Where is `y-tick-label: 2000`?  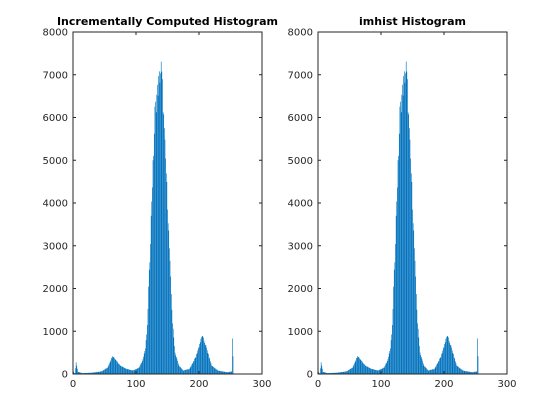 y-tick-label: 2000 is located at coordinates (300, 289).